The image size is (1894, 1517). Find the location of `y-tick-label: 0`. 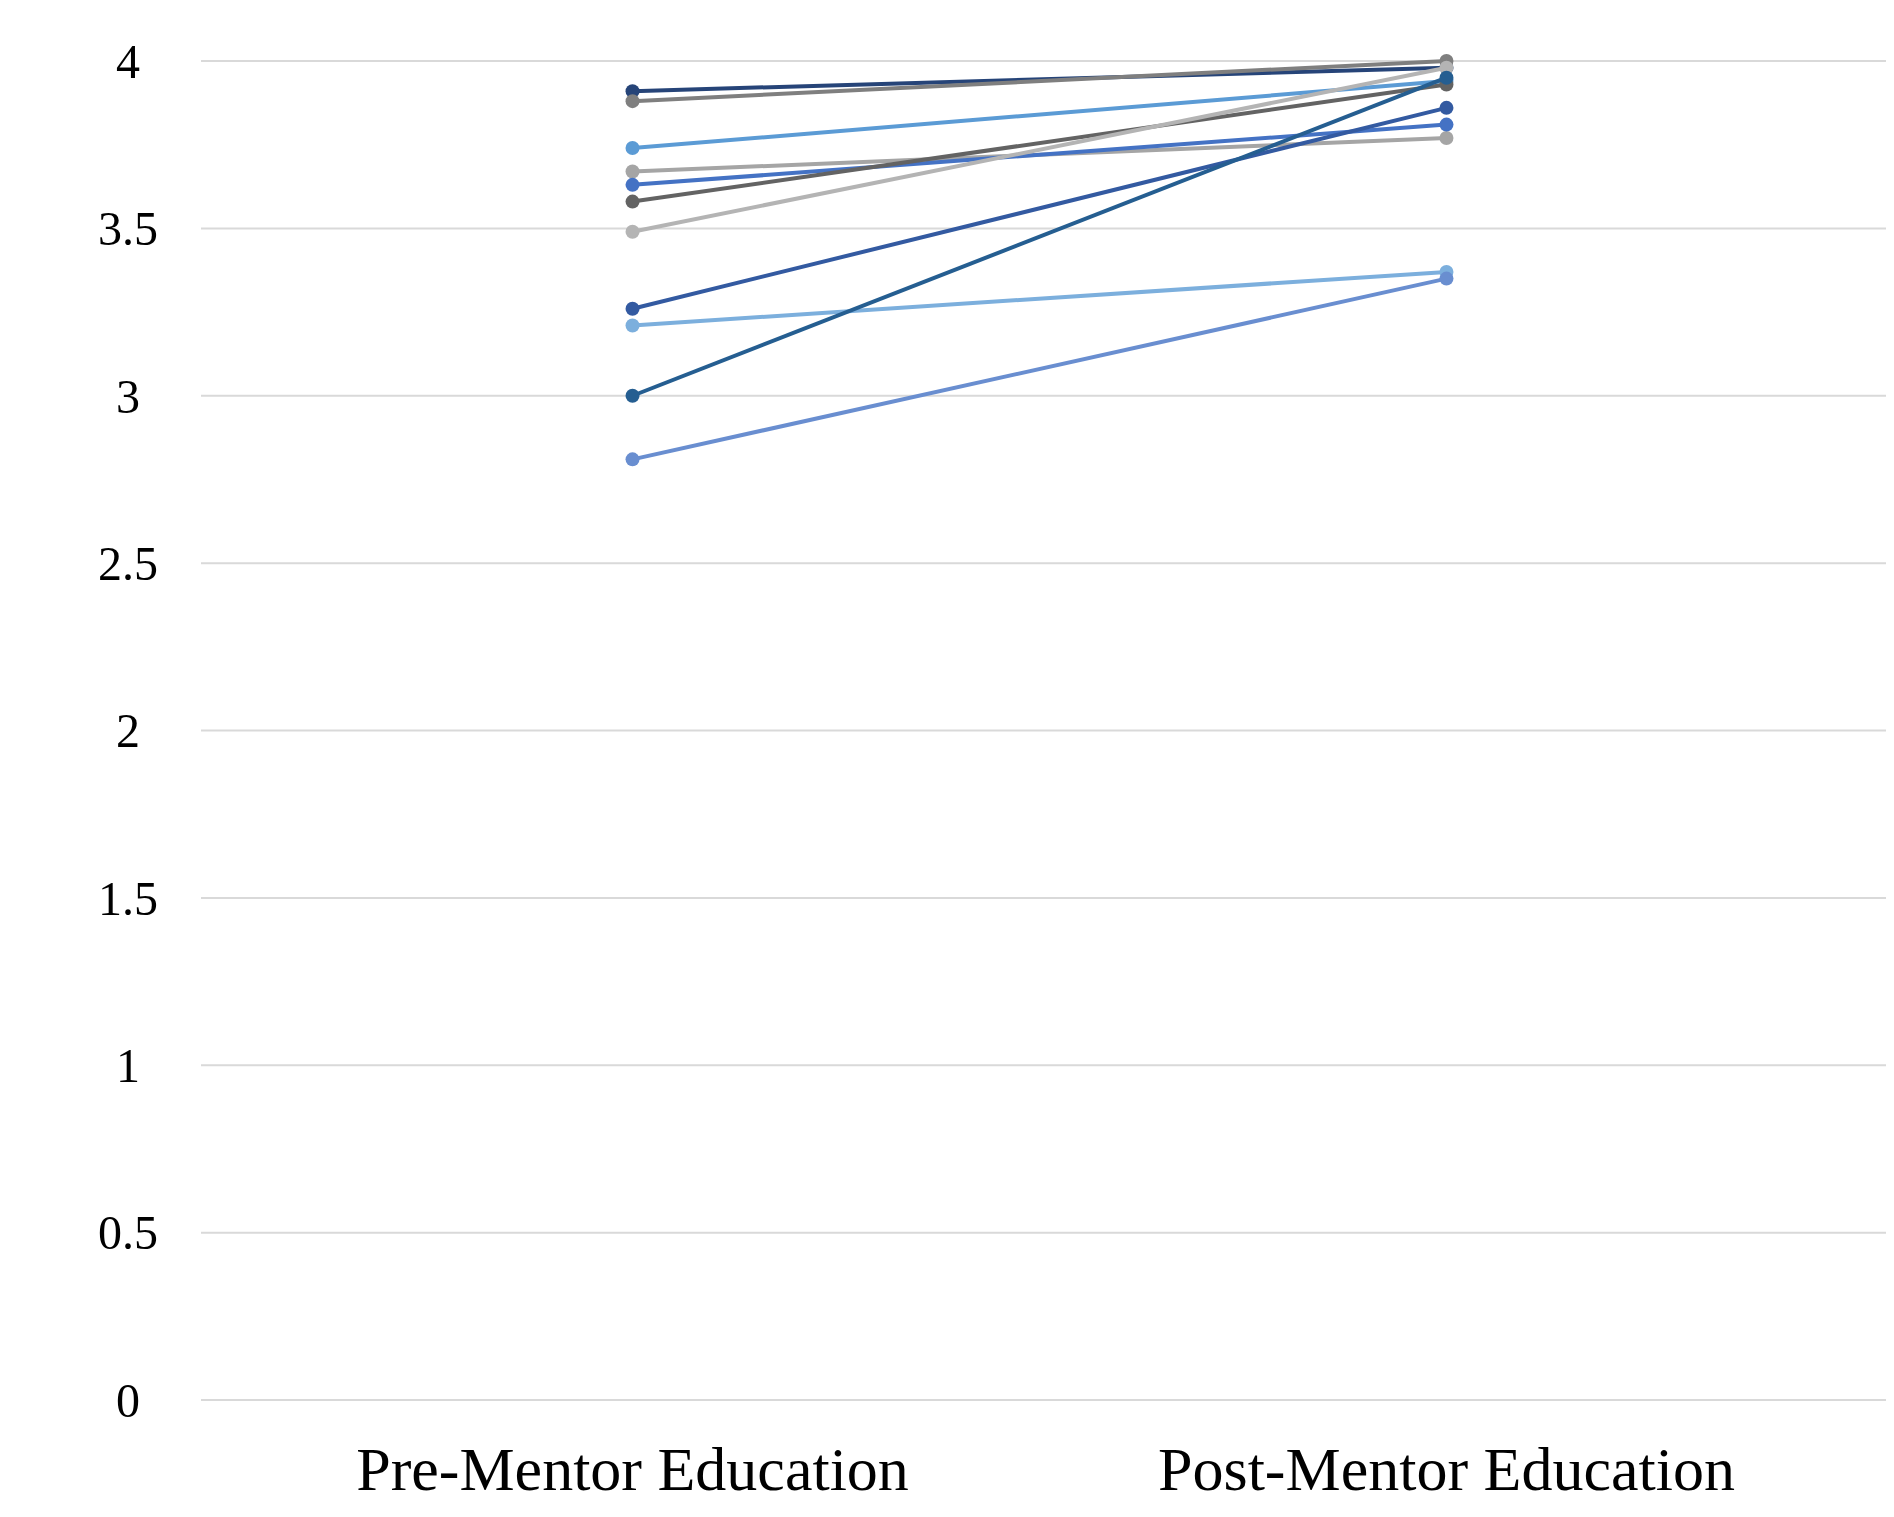

y-tick-label: 0 is located at coordinates (128, 1400).